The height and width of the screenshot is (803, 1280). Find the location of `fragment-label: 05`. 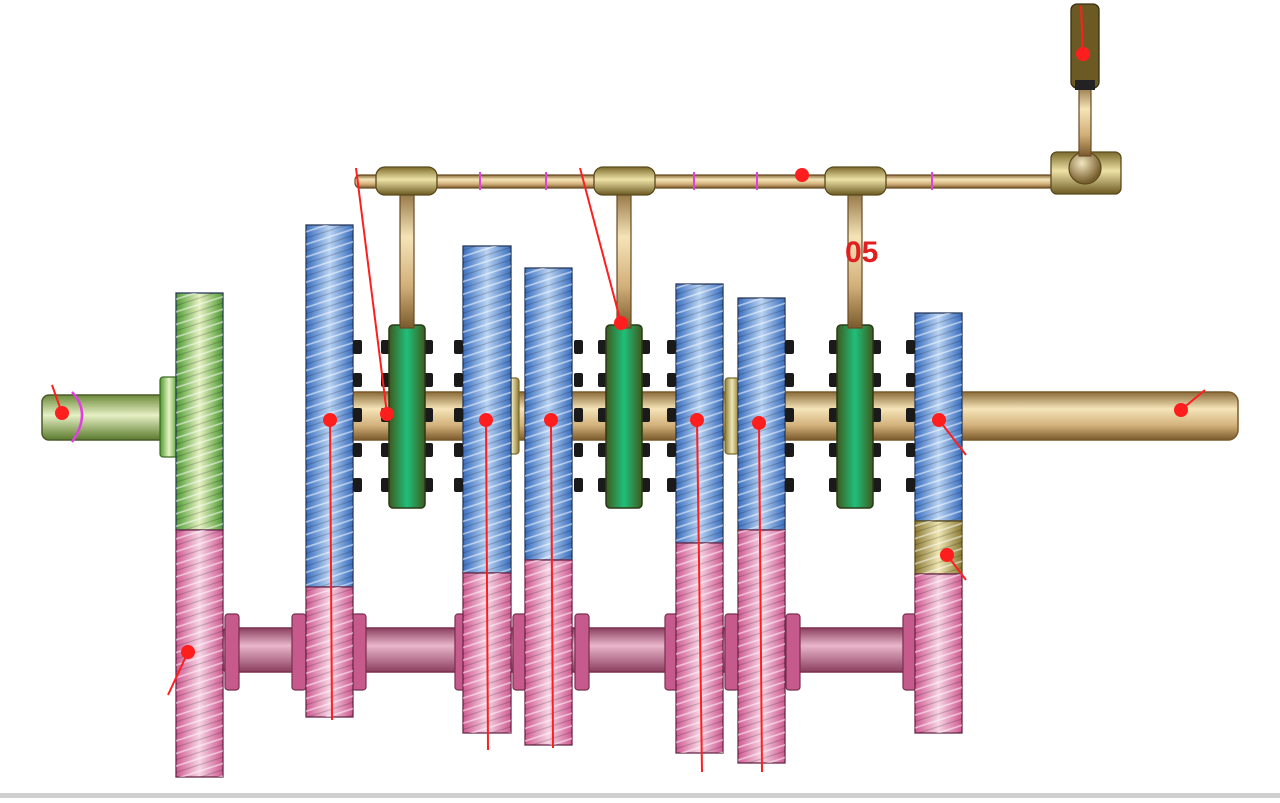

fragment-label: 05 is located at coordinates (861, 252).